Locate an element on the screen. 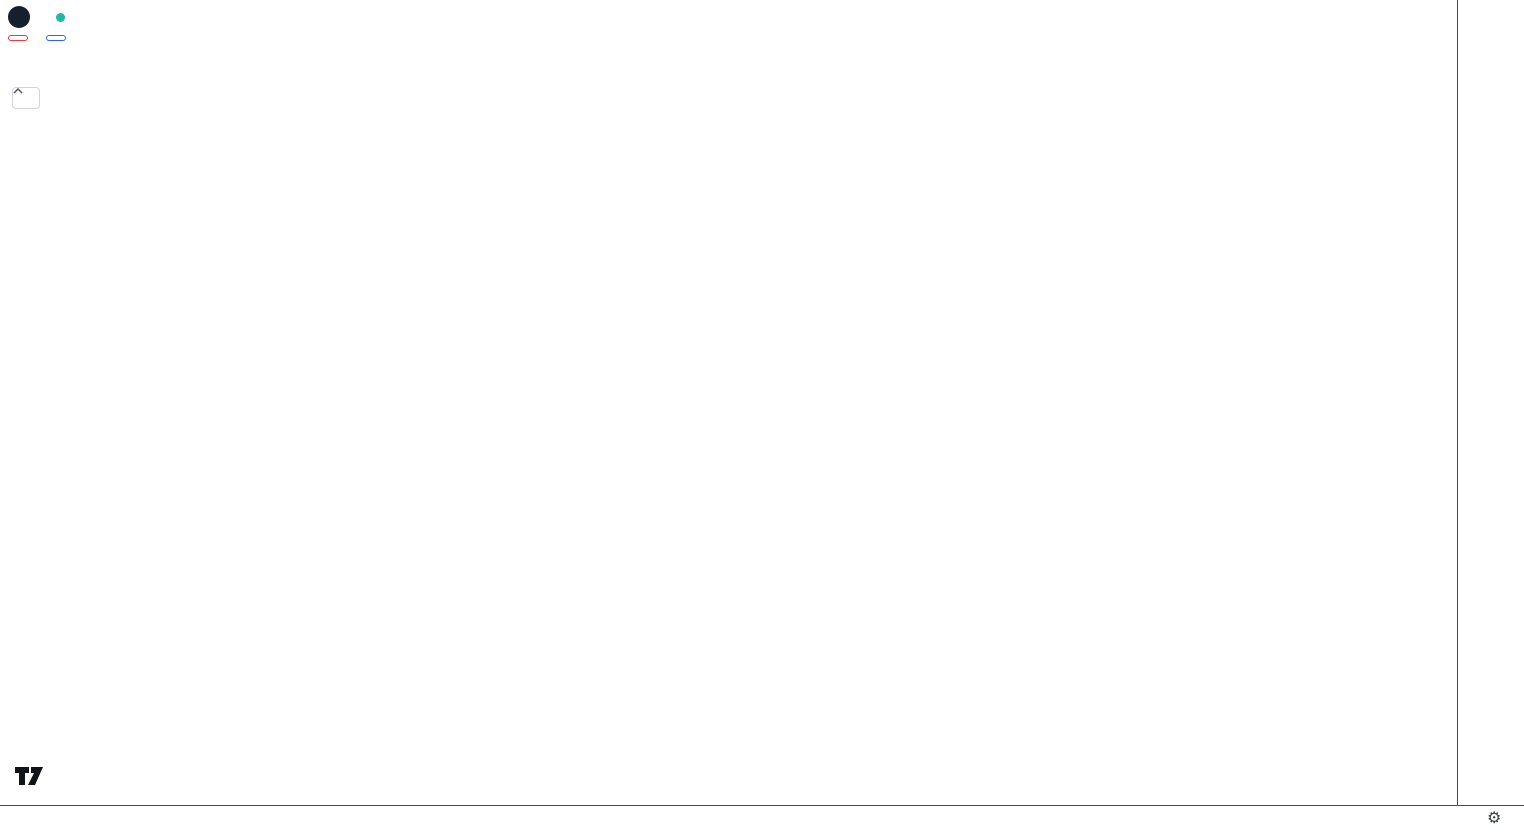 This screenshot has width=1524, height=832. market-status-dot is located at coordinates (60, 17).